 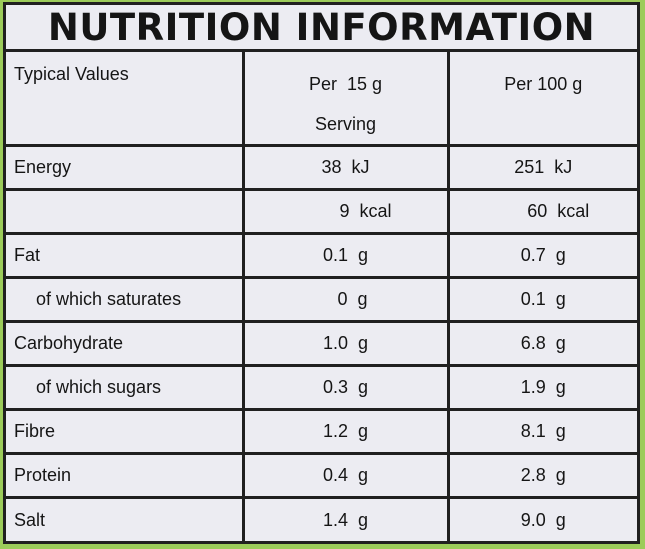 I want to click on row-serving-value: 38 kJ, so click(x=345, y=167).